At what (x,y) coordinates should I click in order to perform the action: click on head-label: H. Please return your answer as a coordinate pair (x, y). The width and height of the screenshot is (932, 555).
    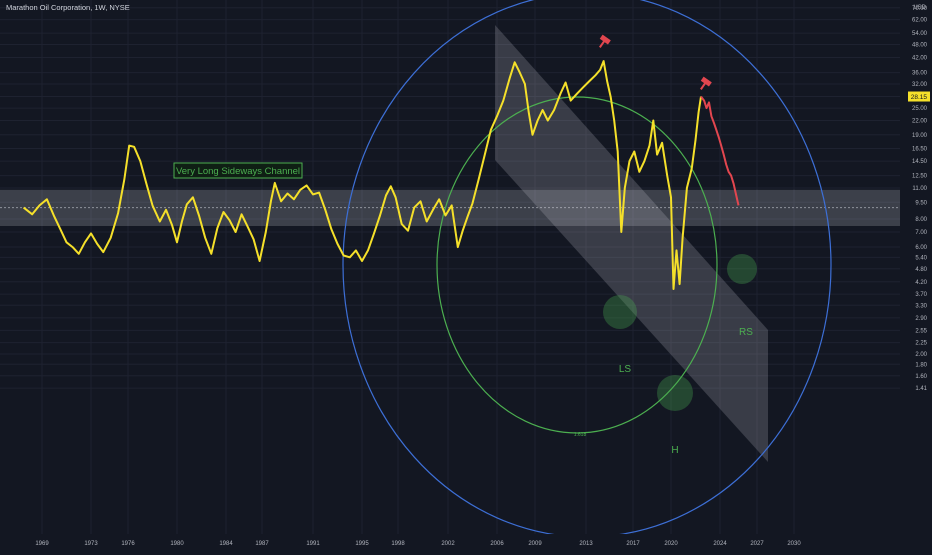
    Looking at the image, I should click on (674, 450).